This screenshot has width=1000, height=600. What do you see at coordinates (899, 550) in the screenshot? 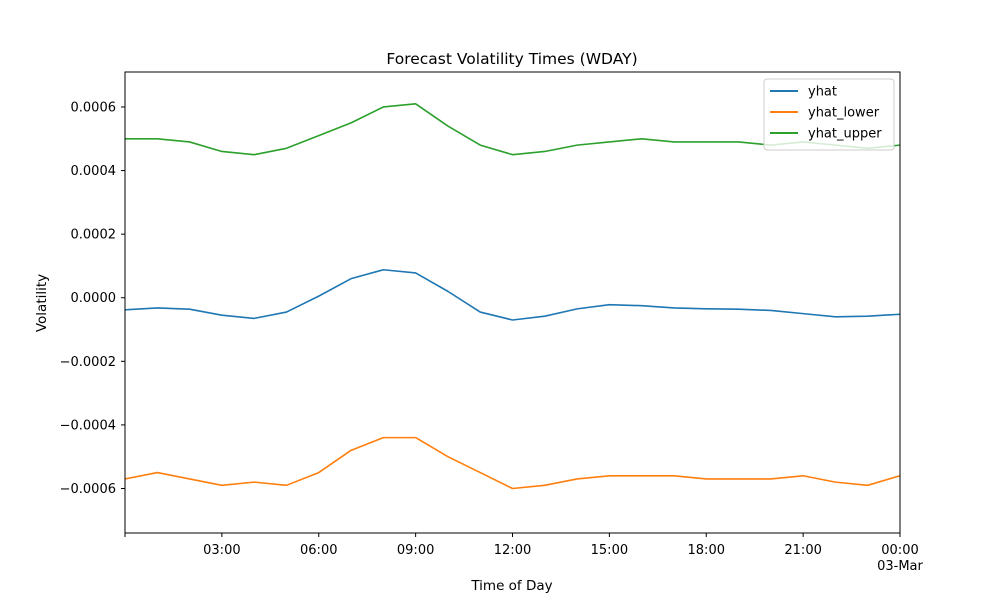
I see `x-tick-label: 00:00` at bounding box center [899, 550].